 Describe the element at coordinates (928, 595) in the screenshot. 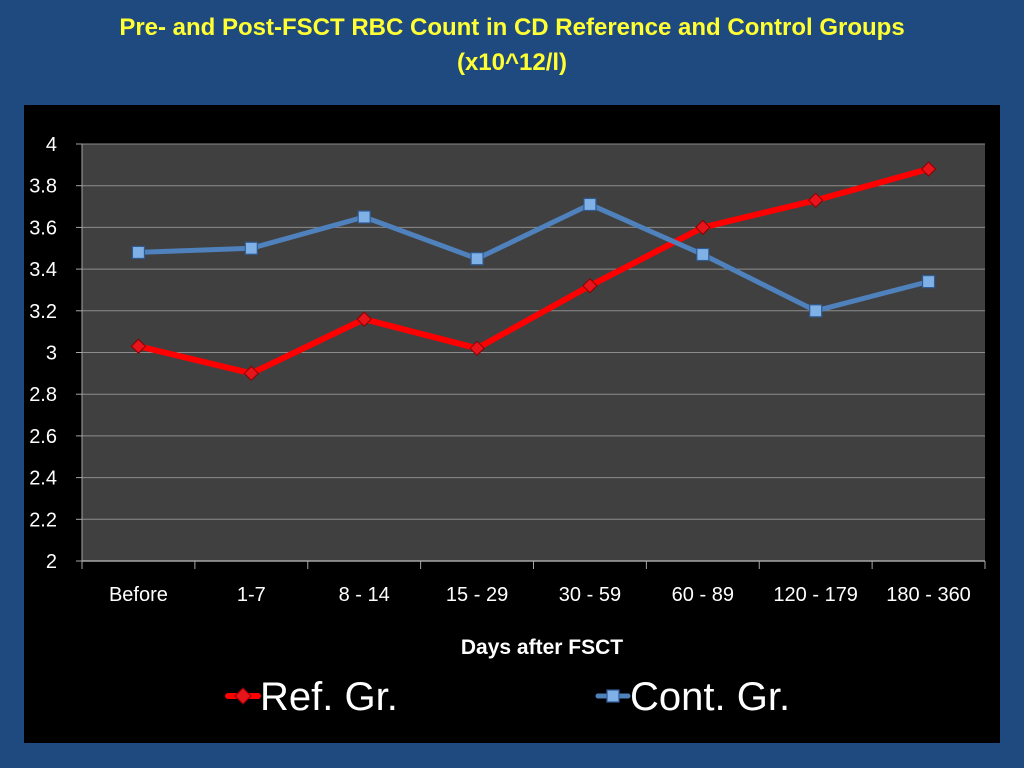

I see `x-tick-label: 180 - 360` at that location.